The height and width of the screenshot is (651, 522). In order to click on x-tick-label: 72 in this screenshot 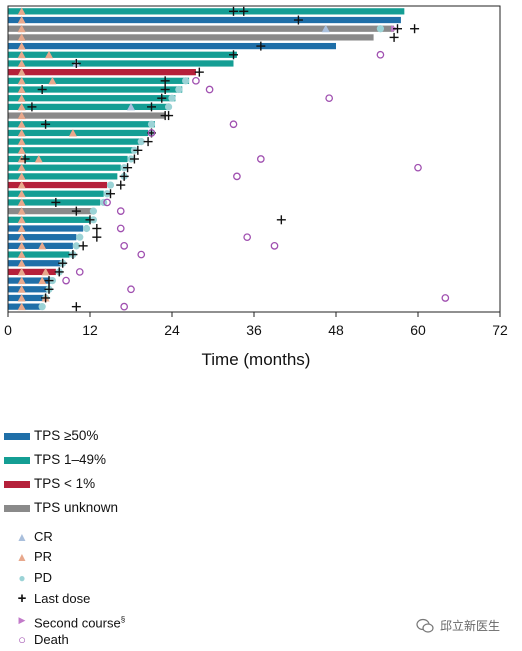, I will do `click(500, 330)`.